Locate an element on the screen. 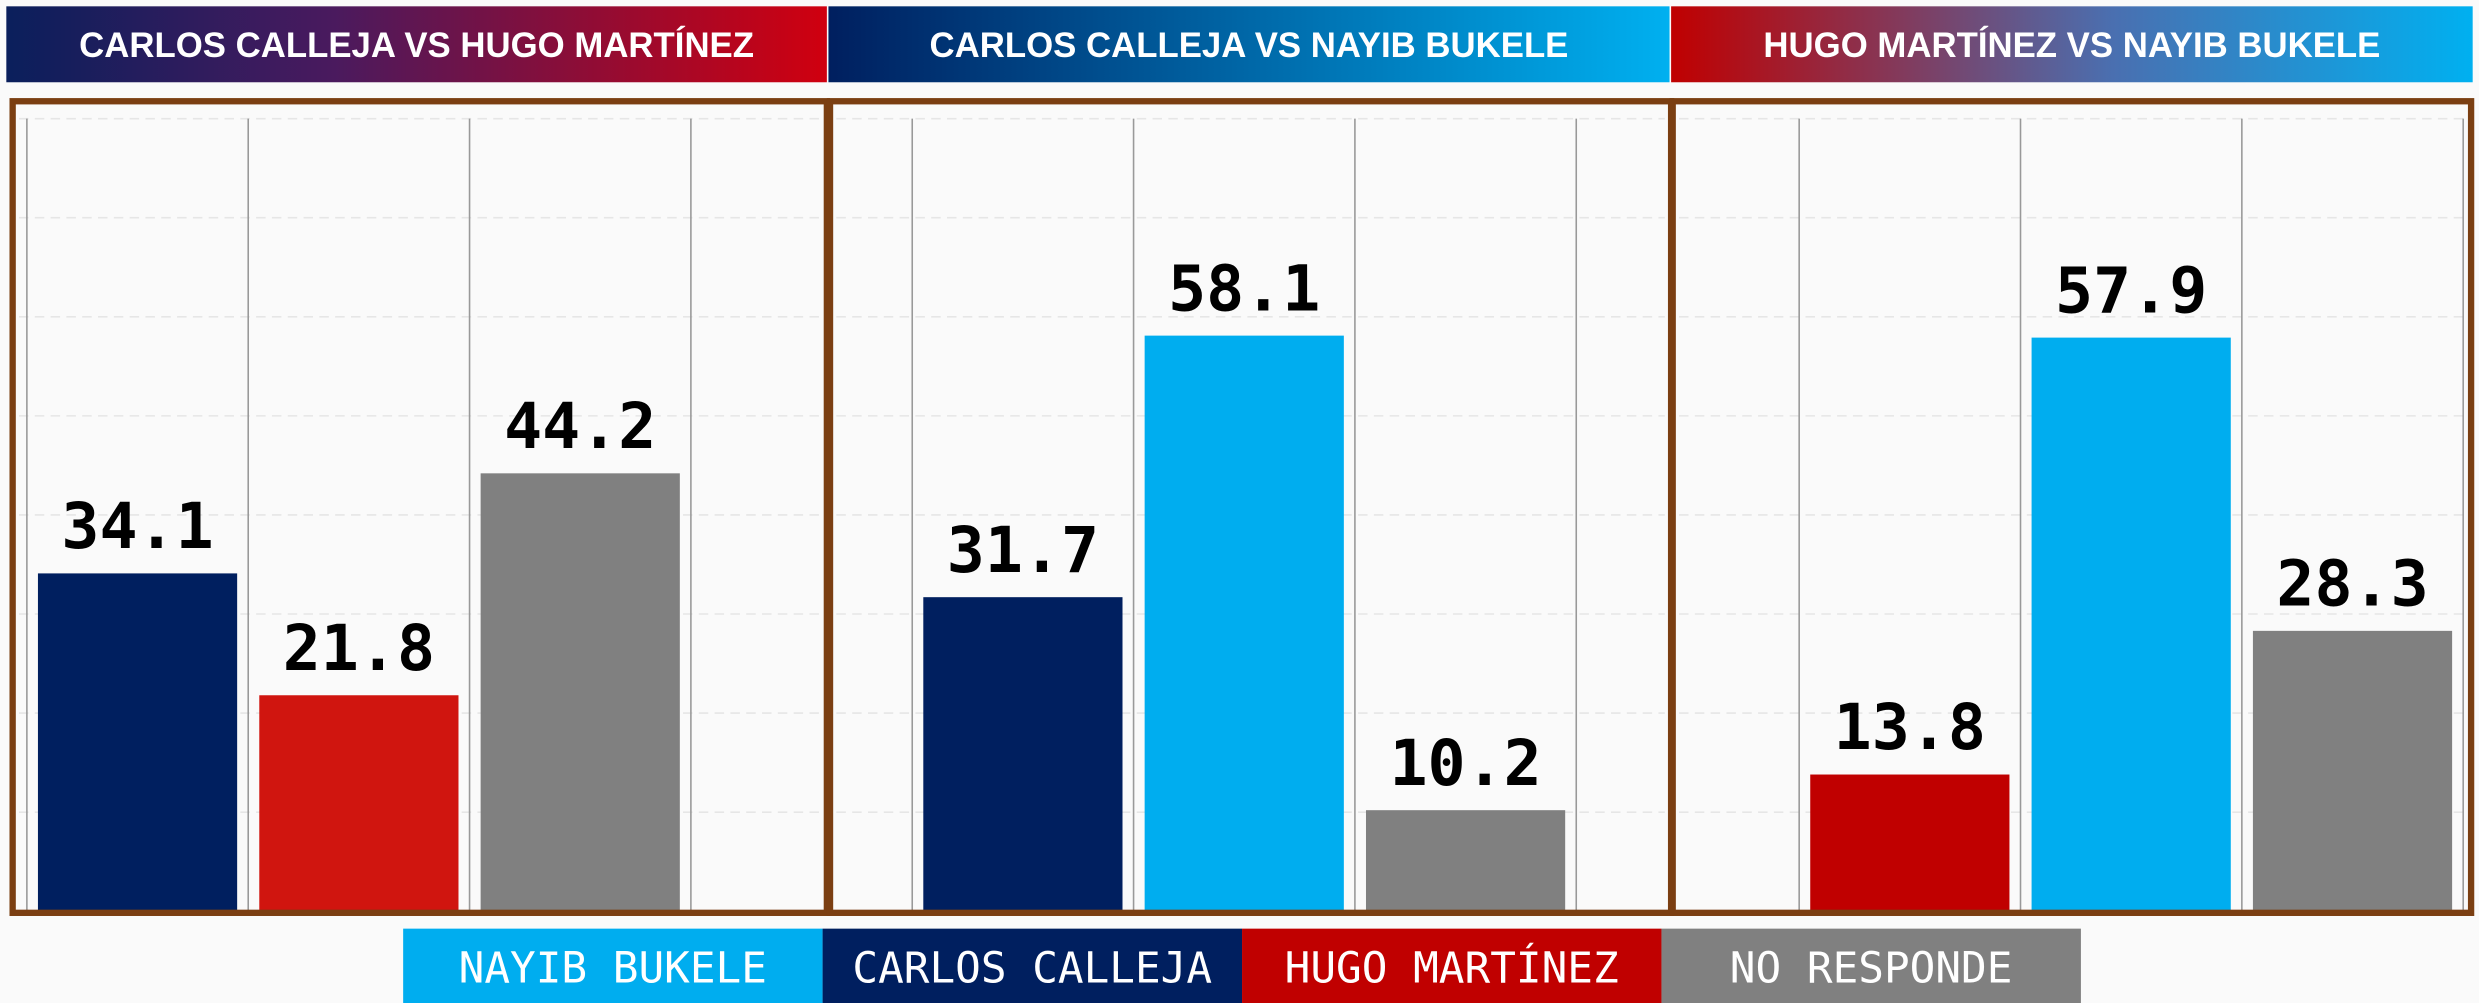  value-label: 31.7 is located at coordinates (1023, 550).